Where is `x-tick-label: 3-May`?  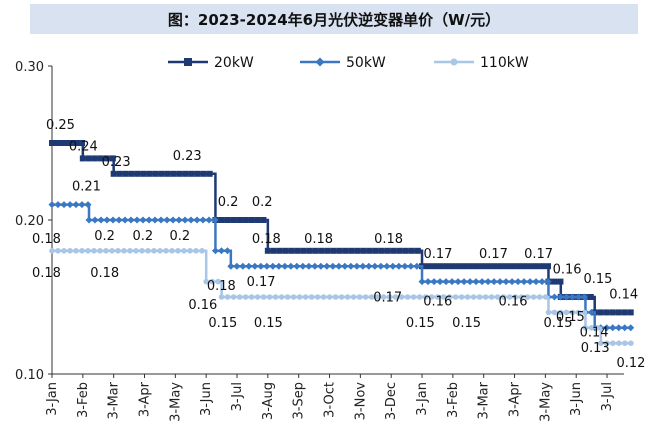 x-tick-label: 3-May is located at coordinates (175, 402).